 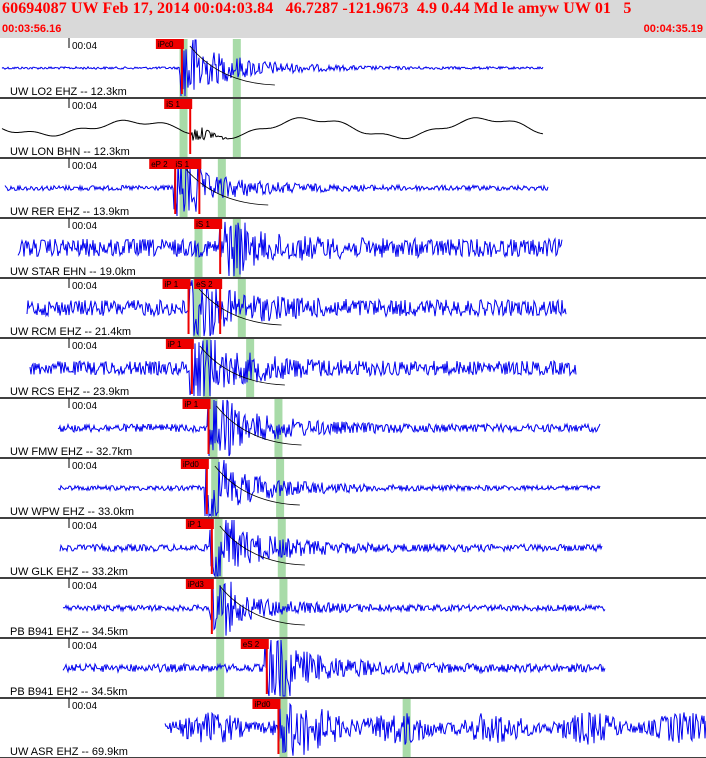 I want to click on trace-panel: iP 1 eS 2 00:04 UW RCM EHZ -- 21.4km, so click(x=353, y=308).